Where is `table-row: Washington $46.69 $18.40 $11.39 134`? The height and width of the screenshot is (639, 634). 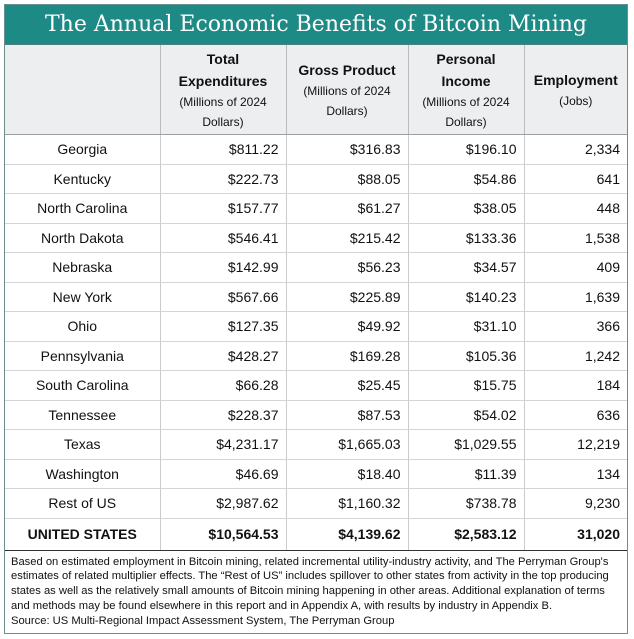 table-row: Washington $46.69 $18.40 $11.39 134 is located at coordinates (316, 474).